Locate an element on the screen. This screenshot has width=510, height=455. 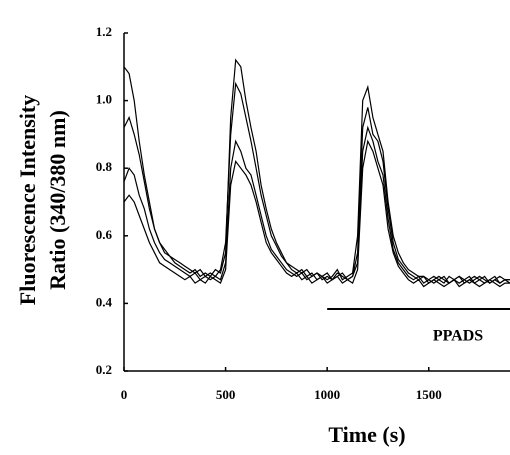
y-axis-label: Ratio (340/380 nm) is located at coordinates (57, 200).